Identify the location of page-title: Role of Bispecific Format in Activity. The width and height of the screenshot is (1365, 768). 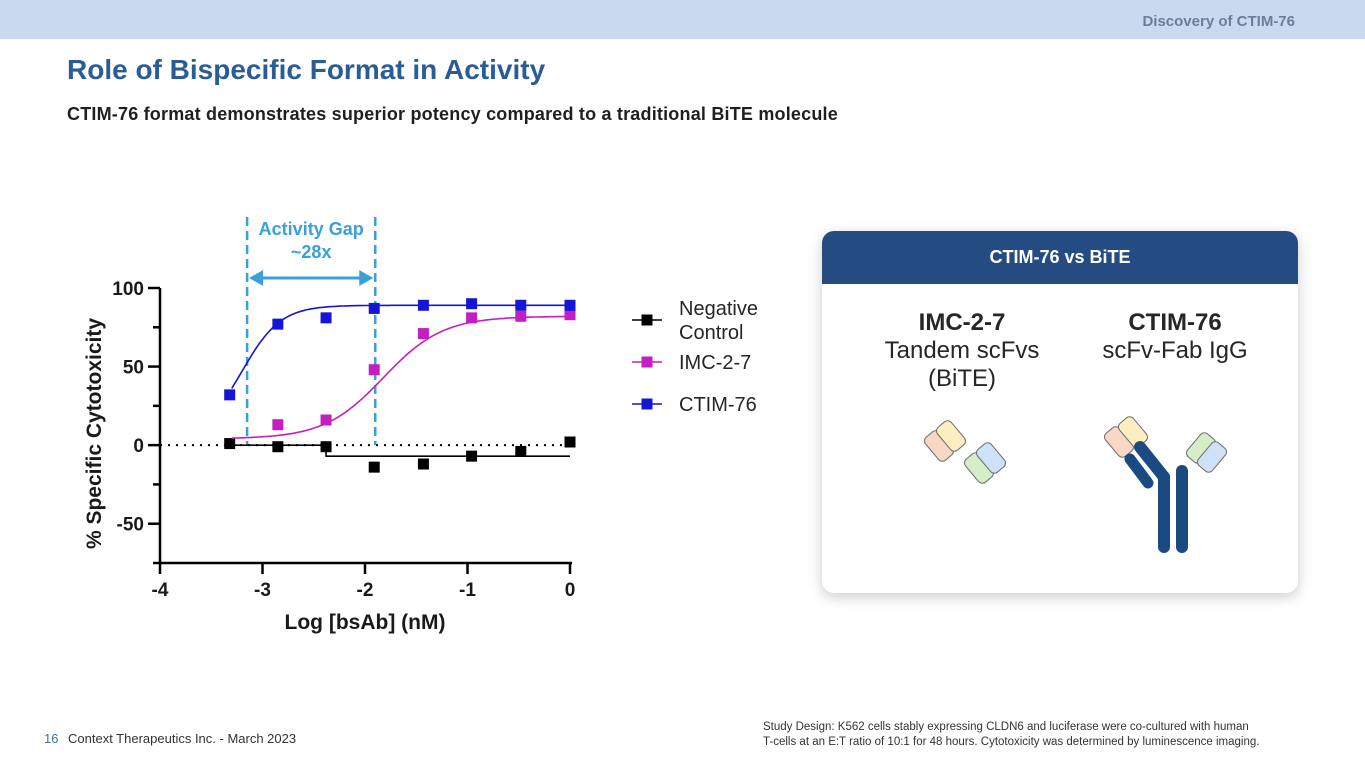
(306, 69).